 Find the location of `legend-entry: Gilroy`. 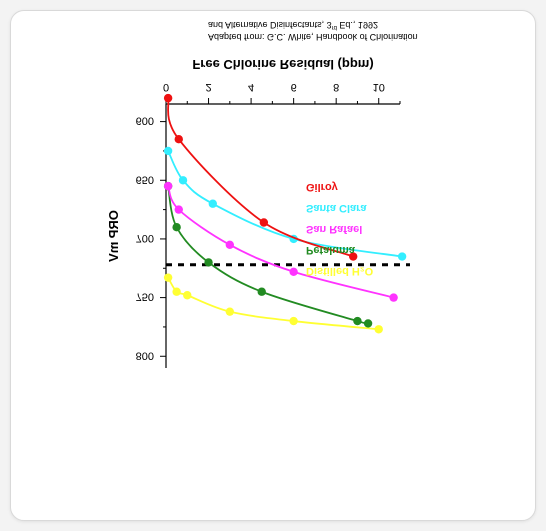

legend-entry: Gilroy is located at coordinates (322, 187).